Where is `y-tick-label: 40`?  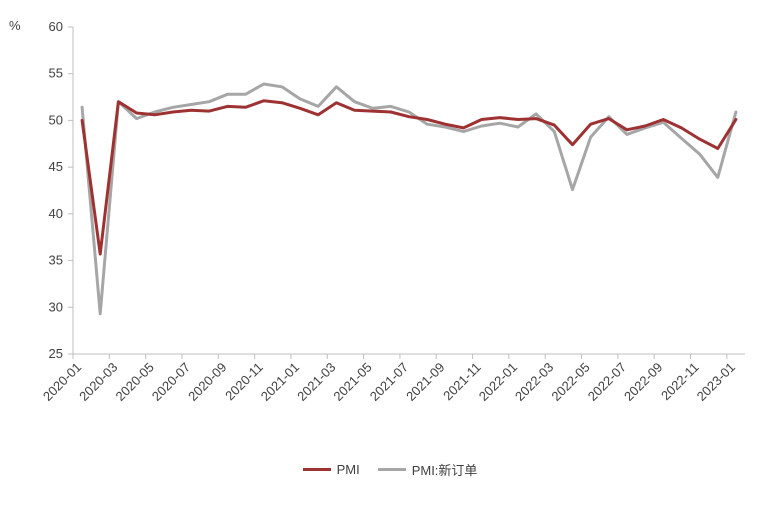
y-tick-label: 40 is located at coordinates (56, 213).